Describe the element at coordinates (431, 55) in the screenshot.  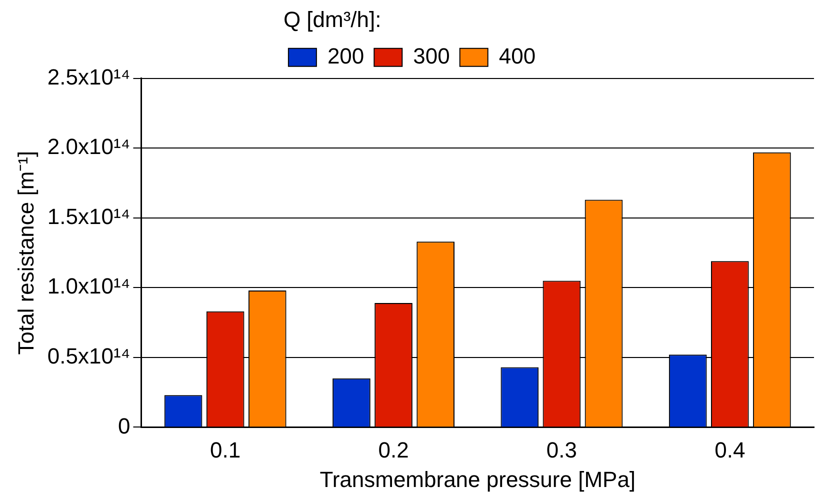
I see `legend-label: 300` at that location.